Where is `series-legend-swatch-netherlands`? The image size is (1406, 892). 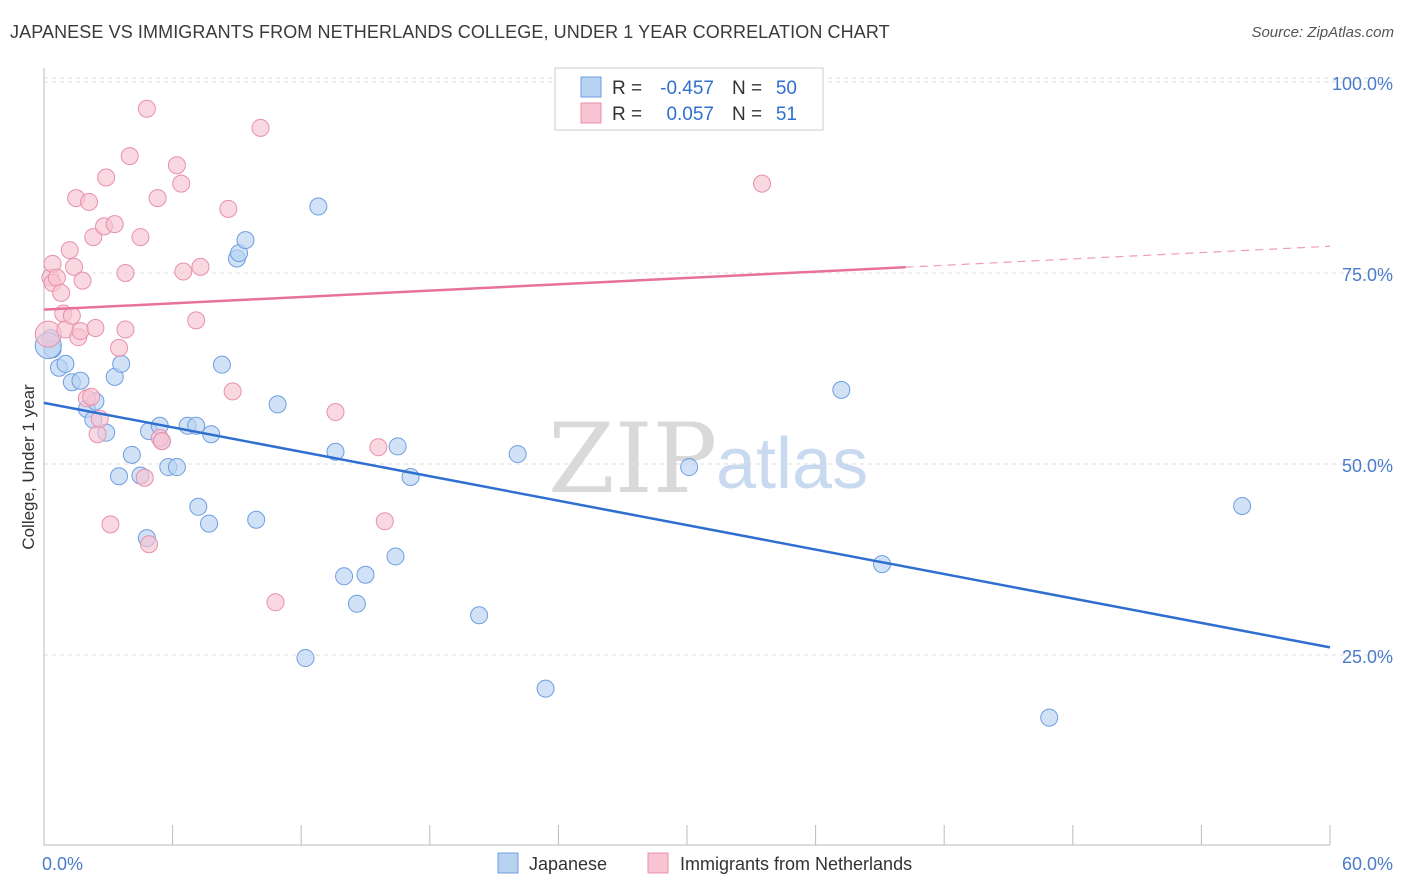
series-legend-swatch-netherlands is located at coordinates (658, 863).